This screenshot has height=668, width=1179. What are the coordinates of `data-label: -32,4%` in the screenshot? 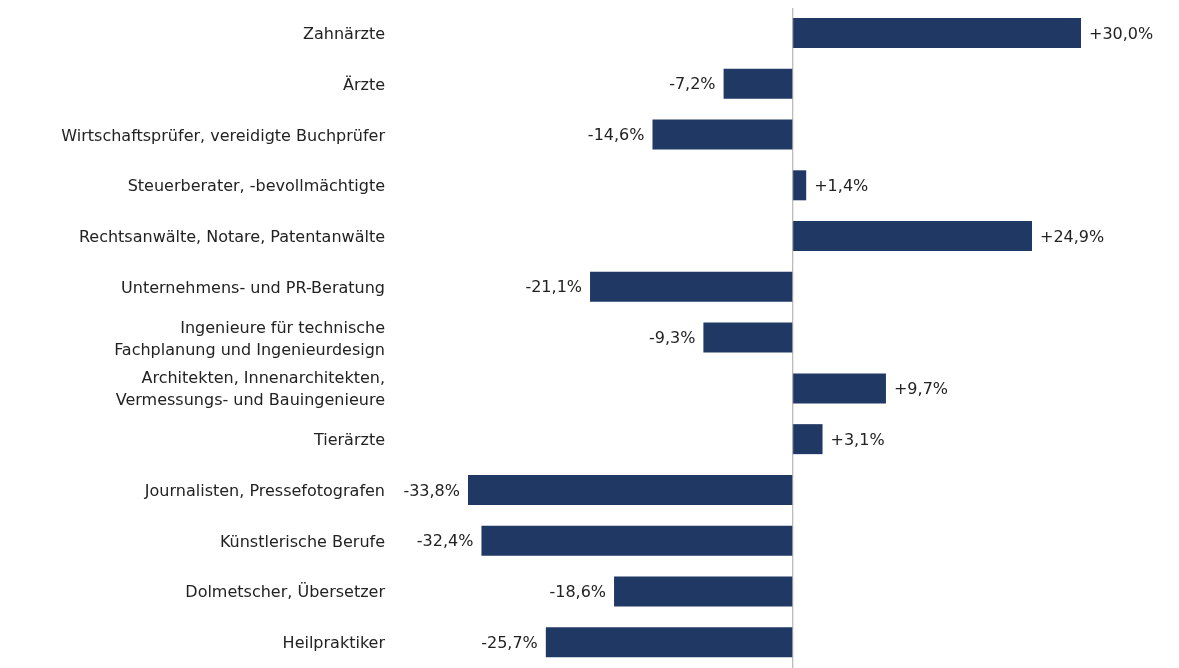 It's located at (445, 541).